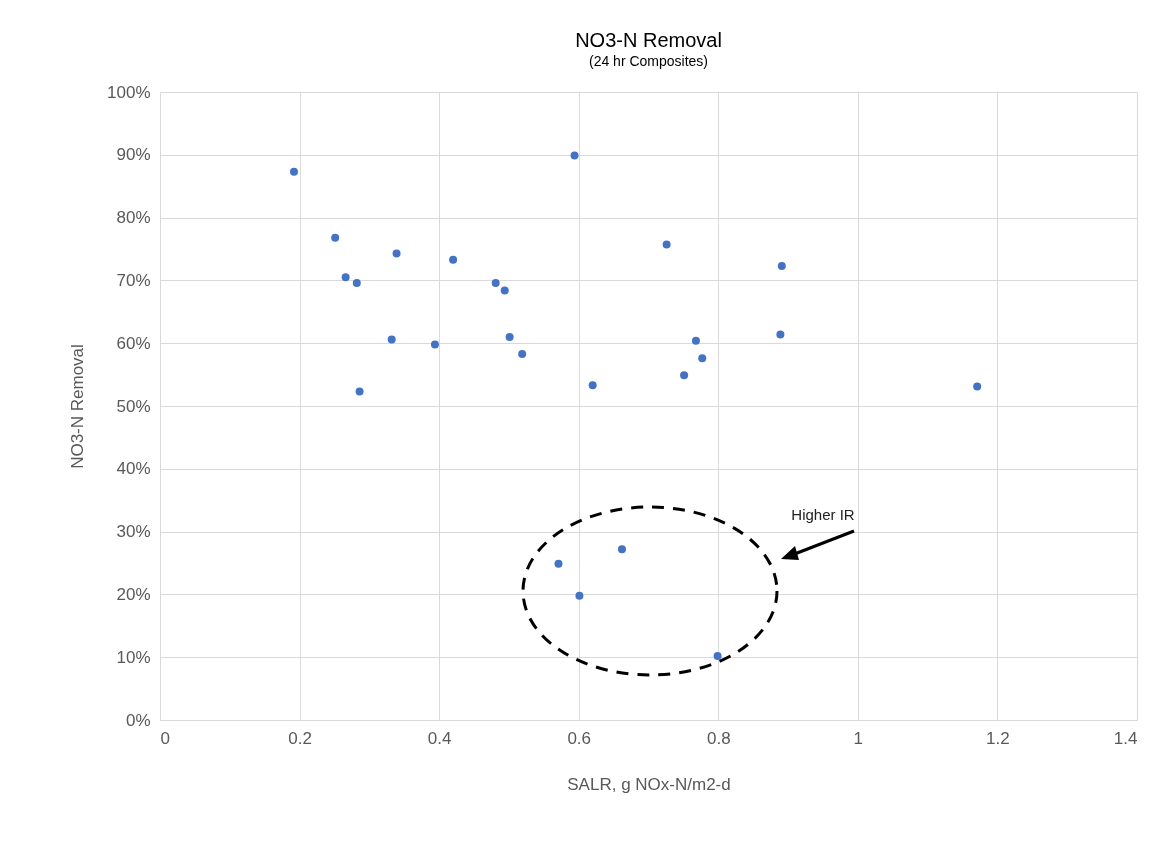 This screenshot has width=1165, height=851. I want to click on y-tick-label: 20%, so click(133, 594).